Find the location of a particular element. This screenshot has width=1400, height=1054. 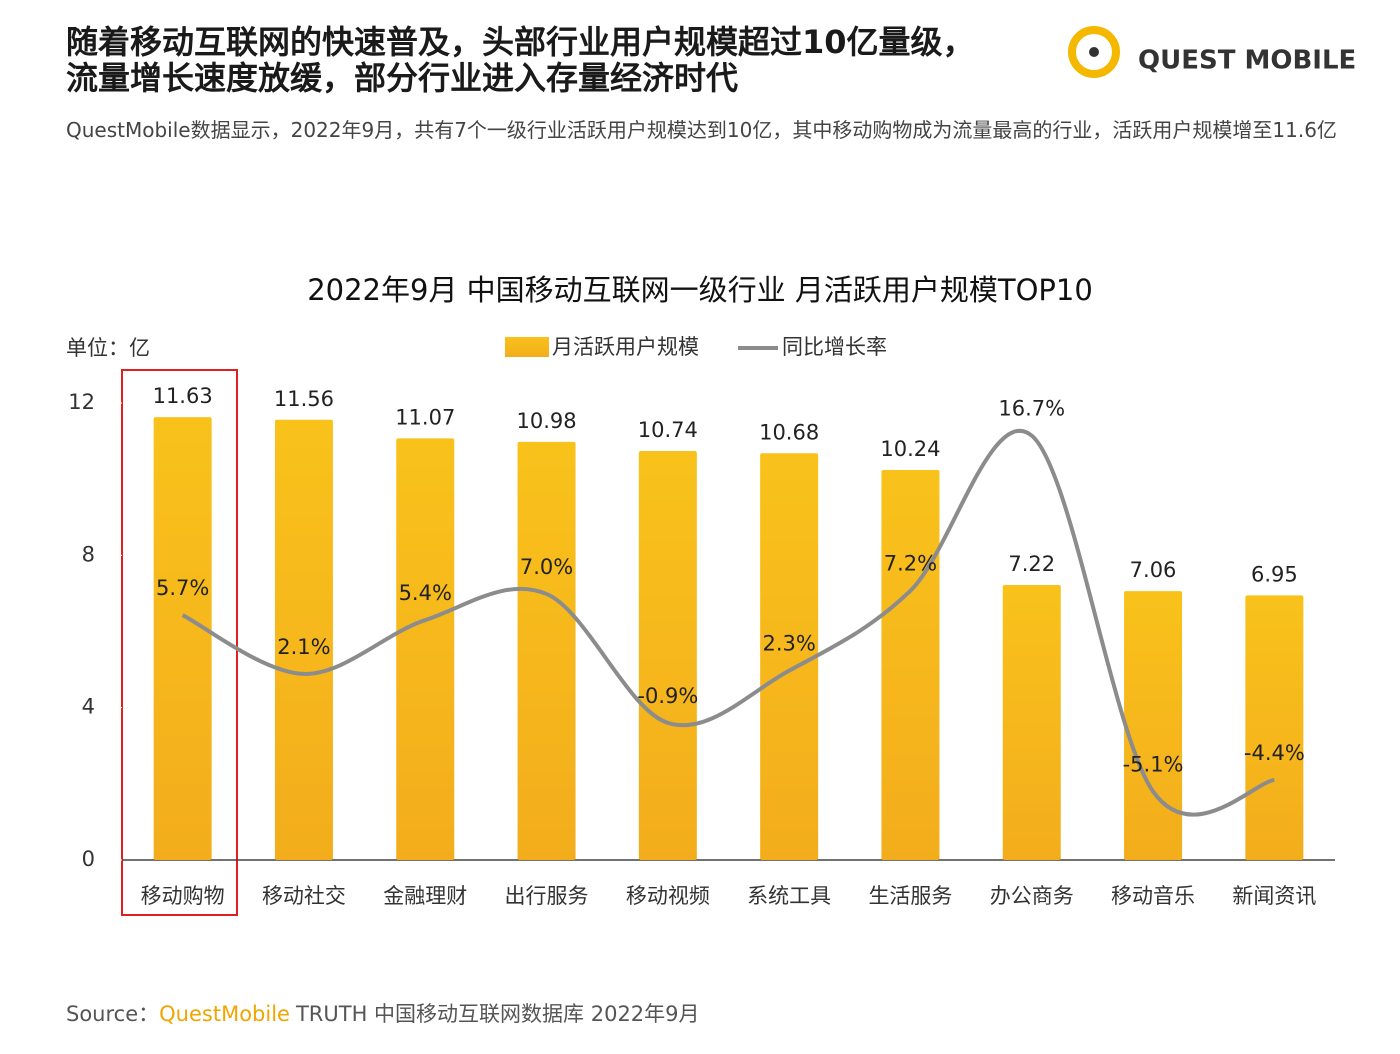

y-tick-label: 4 is located at coordinates (88, 707).